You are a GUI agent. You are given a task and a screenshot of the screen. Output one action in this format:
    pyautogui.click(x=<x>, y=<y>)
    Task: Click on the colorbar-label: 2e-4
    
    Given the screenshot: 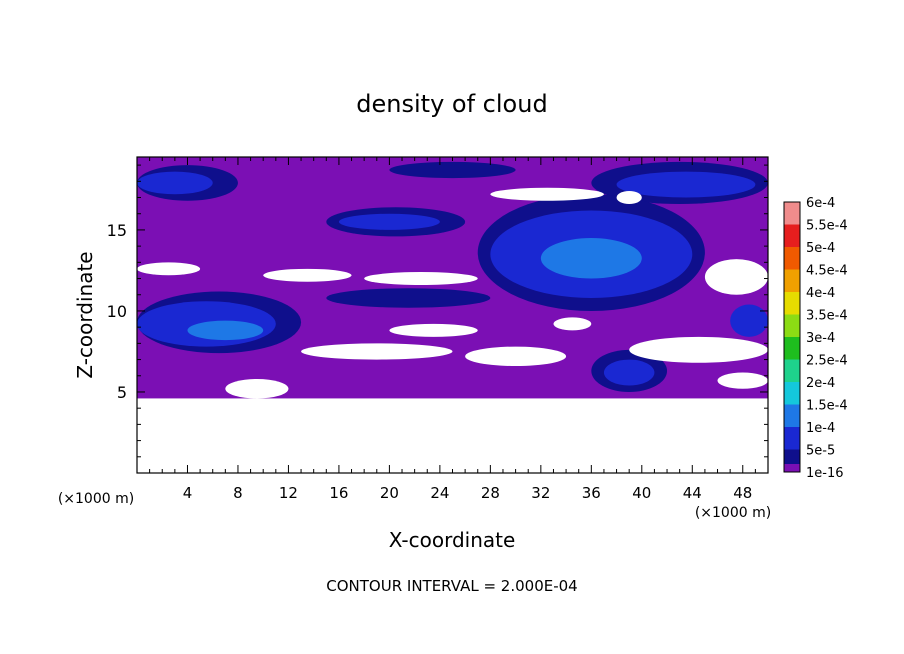 What is the action you would take?
    pyautogui.click(x=820, y=383)
    